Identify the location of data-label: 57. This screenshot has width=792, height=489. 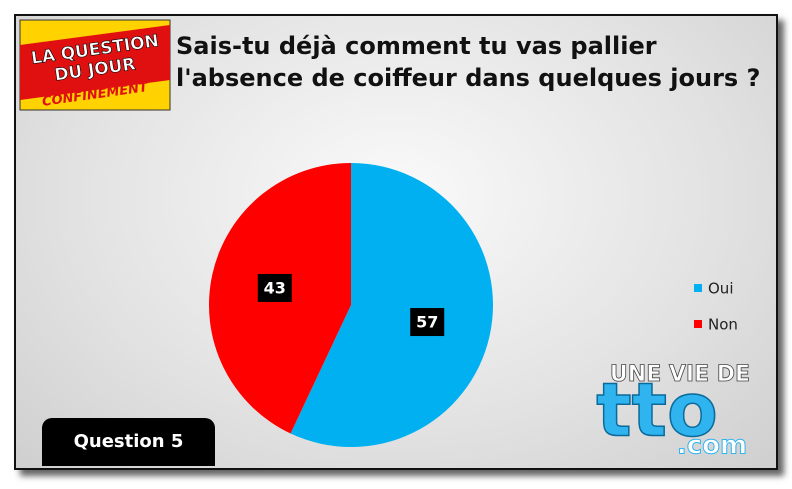
(427, 322).